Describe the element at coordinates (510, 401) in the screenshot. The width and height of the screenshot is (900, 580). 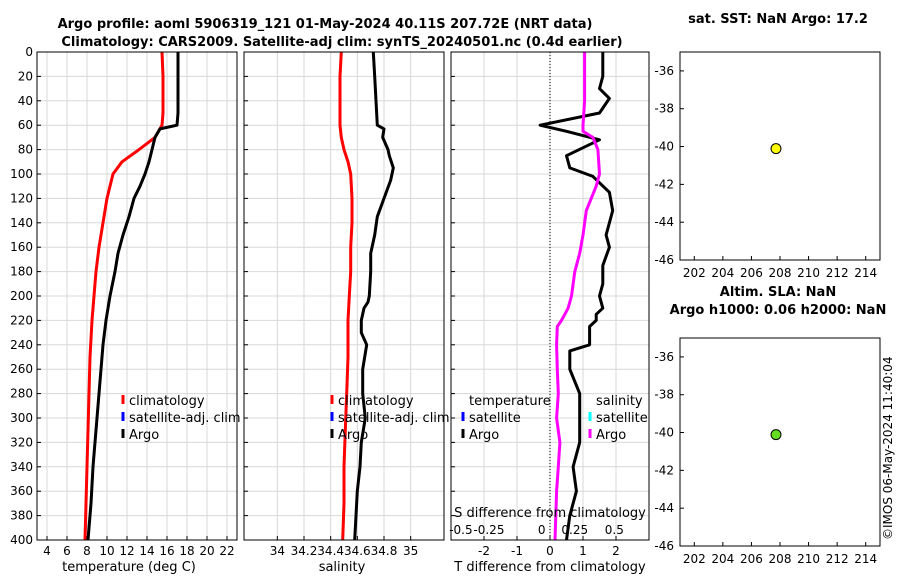
I see `difference-temperature-legend-label: temperature` at that location.